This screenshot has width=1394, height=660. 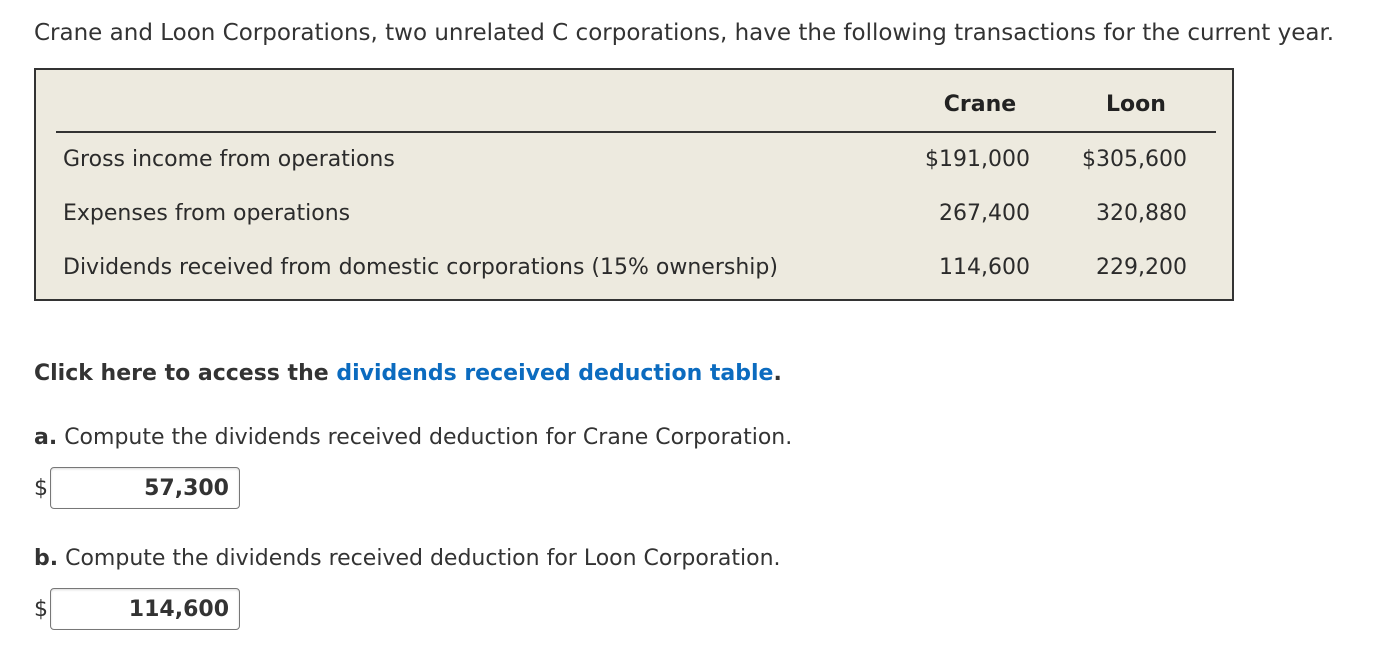 What do you see at coordinates (977, 159) in the screenshot?
I see `cell-crane-gross-income: $191,000` at bounding box center [977, 159].